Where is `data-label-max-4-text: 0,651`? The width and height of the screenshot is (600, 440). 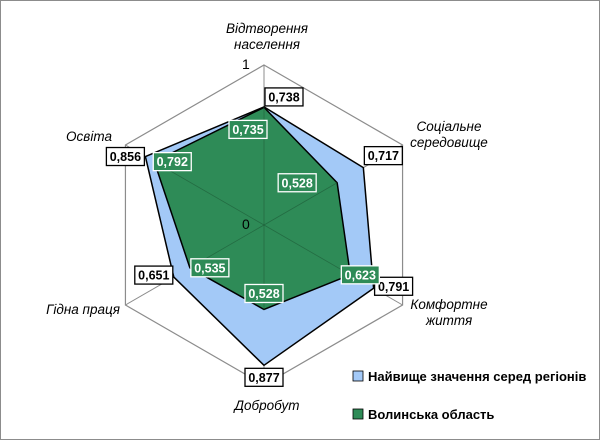 data-label-max-4-text: 0,651 is located at coordinates (153, 276).